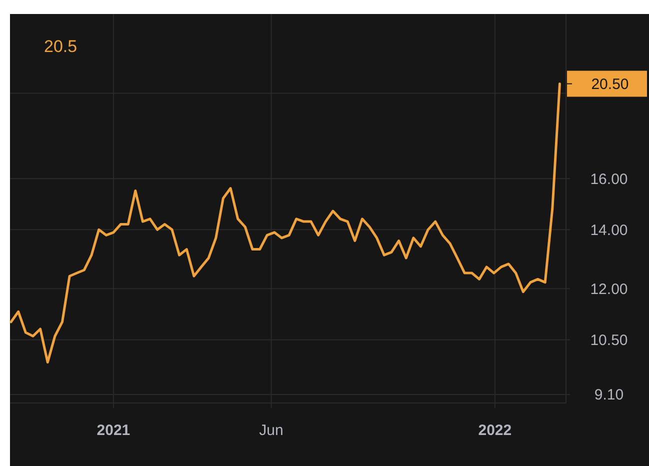 The image size is (649, 466). I want to click on y-tick-label: 16.00, so click(609, 179).